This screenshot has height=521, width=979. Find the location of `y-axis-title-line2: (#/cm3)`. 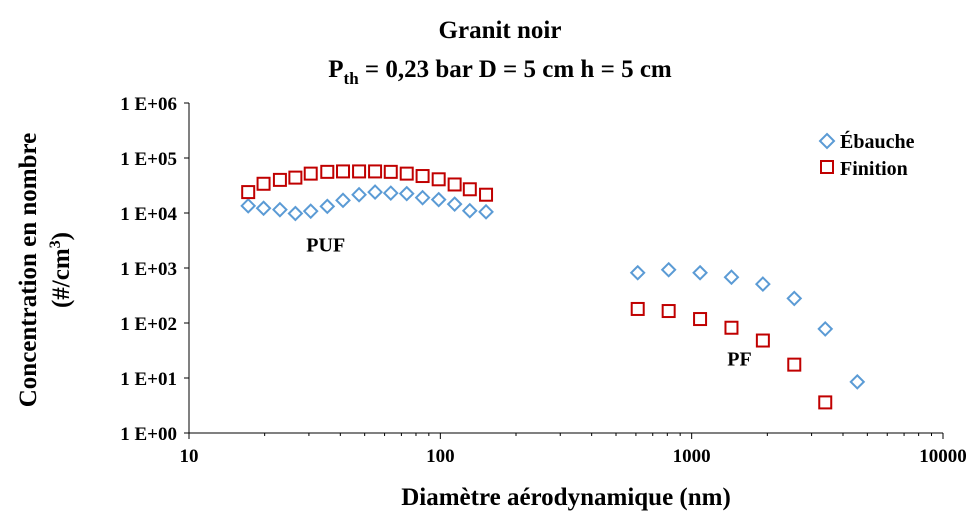

y-axis-title-line2: (#/cm3) is located at coordinates (61, 270).